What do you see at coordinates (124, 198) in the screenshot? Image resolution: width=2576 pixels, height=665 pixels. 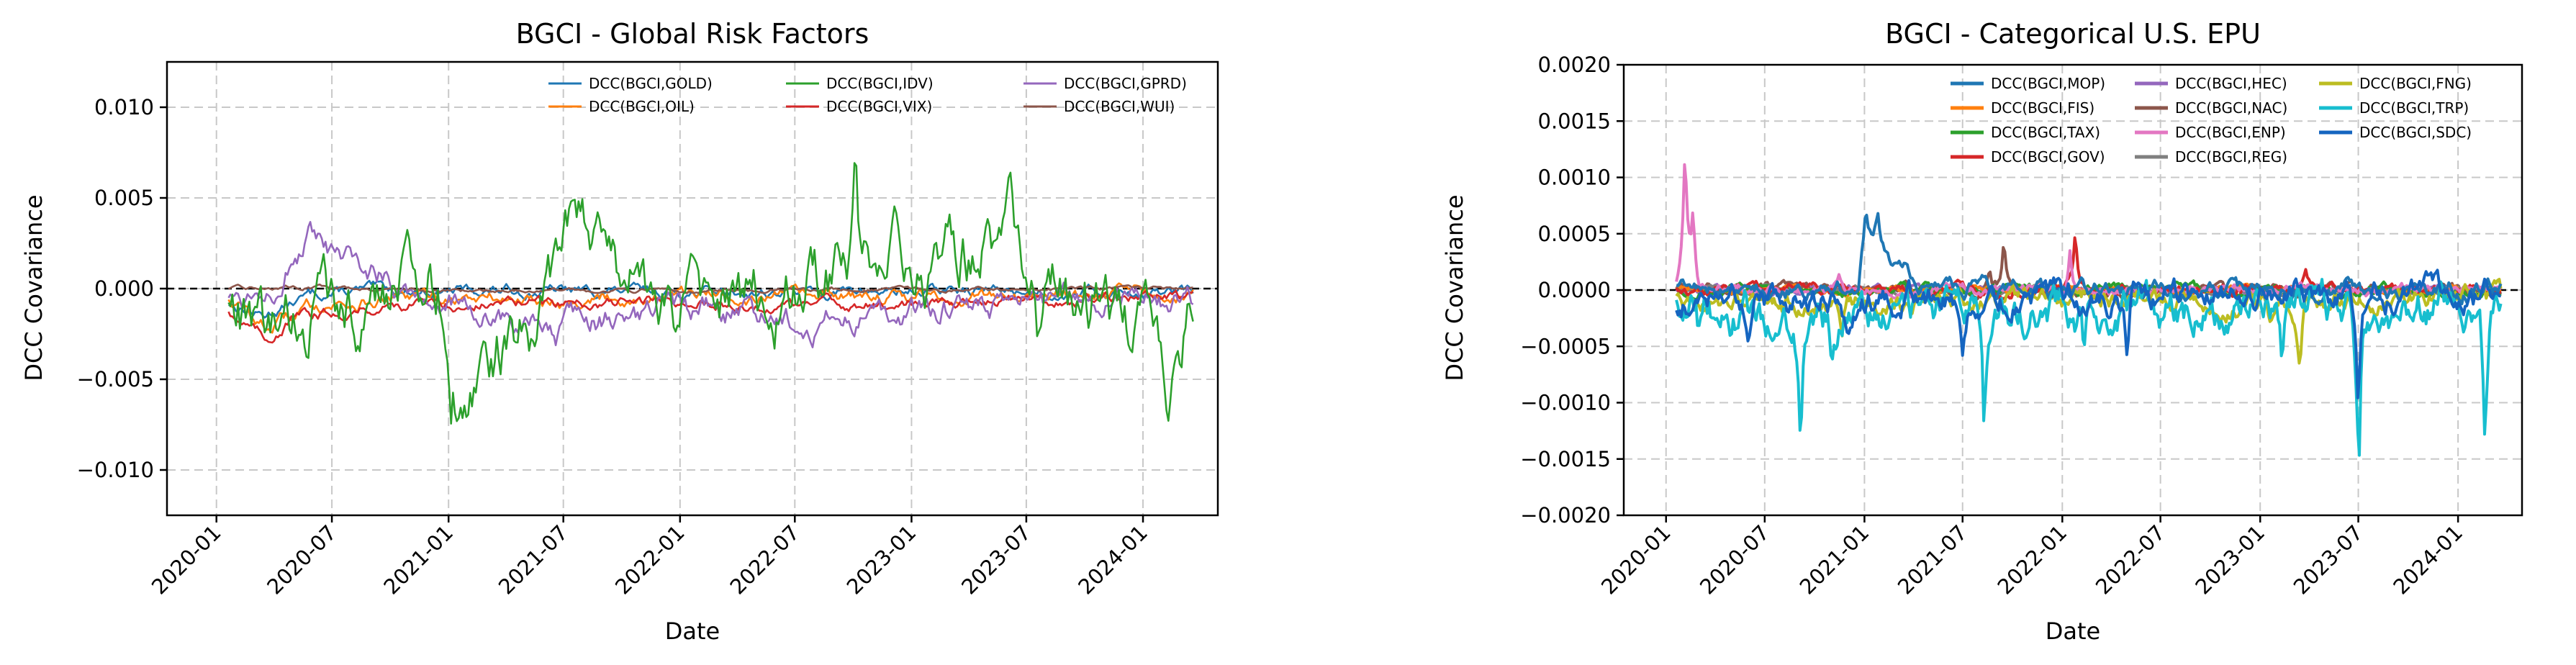 I see `y-tick-label: 0.005` at bounding box center [124, 198].